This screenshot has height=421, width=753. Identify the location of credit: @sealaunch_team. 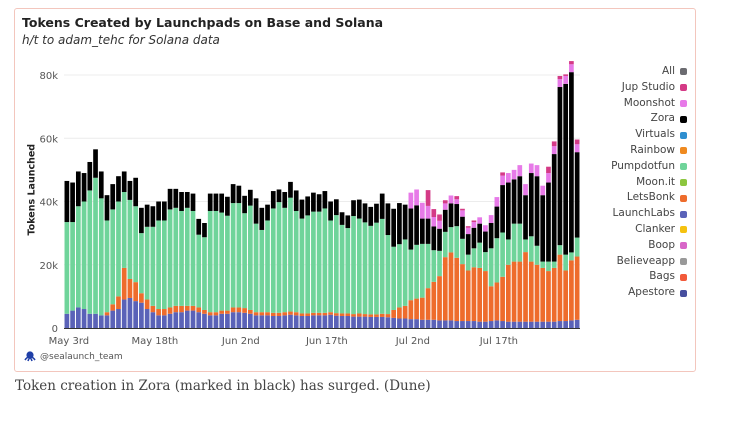
(73, 356).